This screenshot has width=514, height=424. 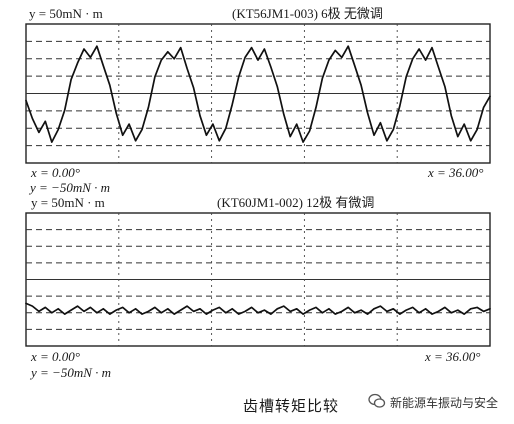 What do you see at coordinates (71, 372) in the screenshot?
I see `chart-bottom-y-bottom-label: y = −50mN · m` at bounding box center [71, 372].